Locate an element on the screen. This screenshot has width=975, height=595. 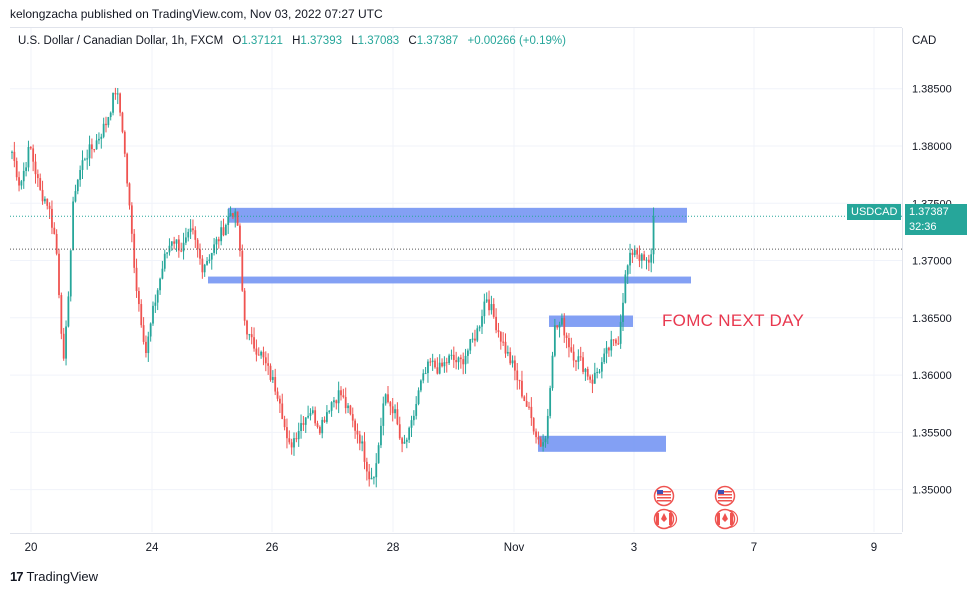
change-value: +0.00266 (+0.19%) is located at coordinates (516, 41).